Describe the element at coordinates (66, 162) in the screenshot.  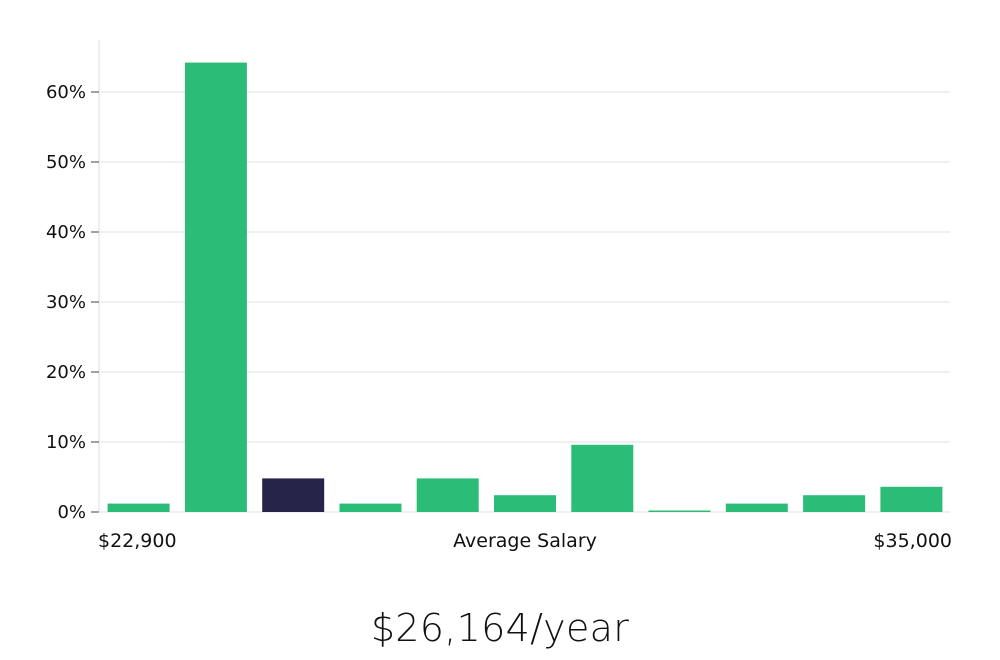
I see `y-tick-label-50: 50%` at that location.